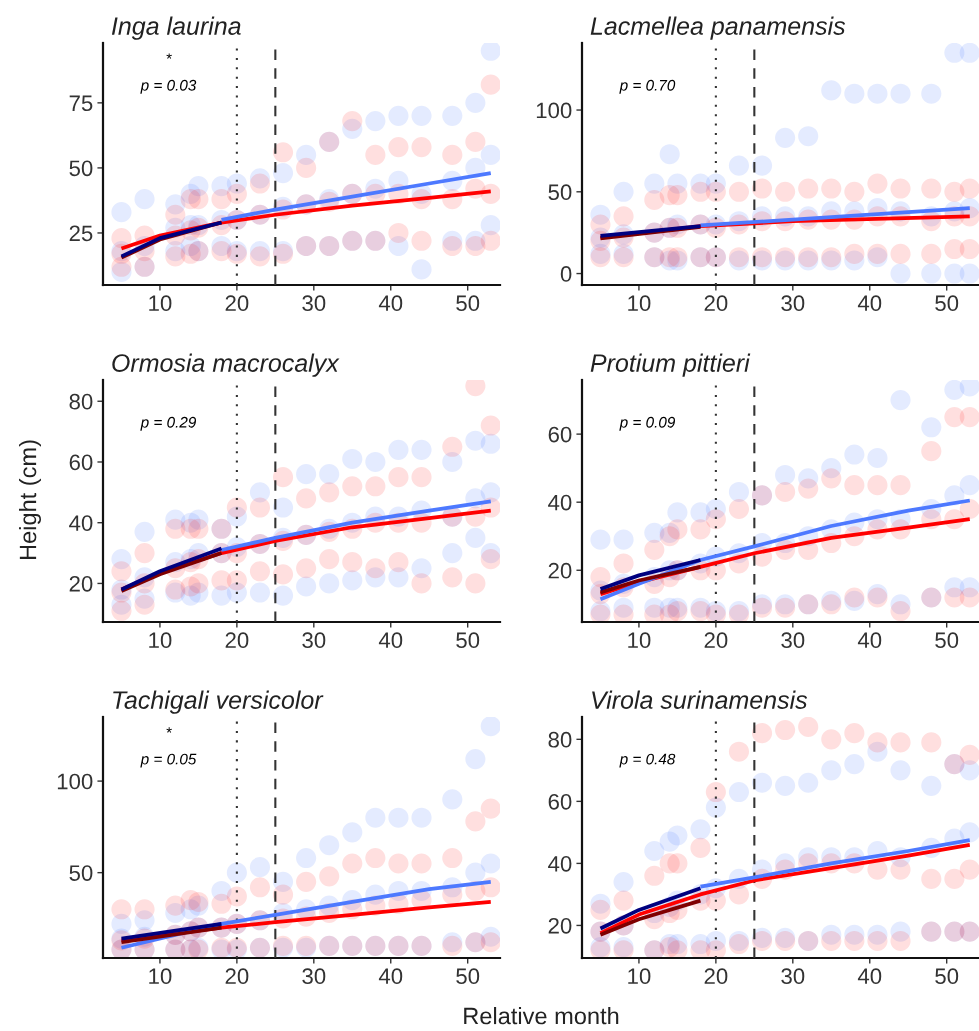 The image size is (979, 1031). What do you see at coordinates (81, 233) in the screenshot?
I see `y-tick-label: 25` at bounding box center [81, 233].